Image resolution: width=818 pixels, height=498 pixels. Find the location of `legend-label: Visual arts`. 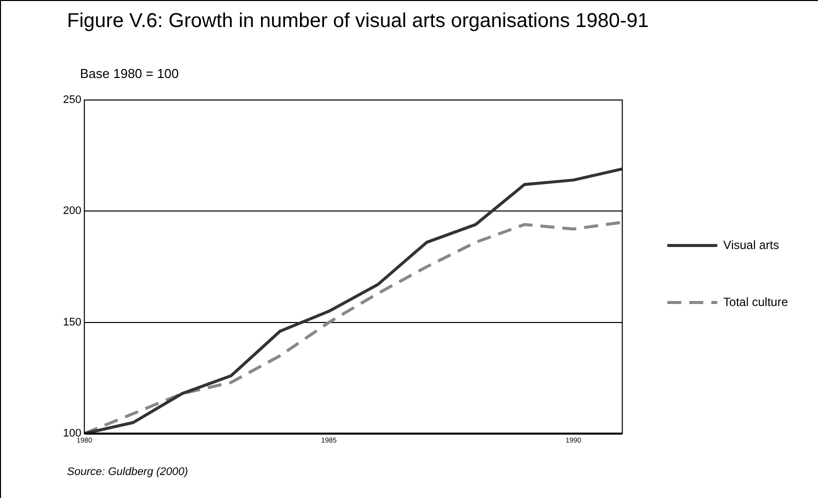

legend-label: Visual arts is located at coordinates (751, 245).